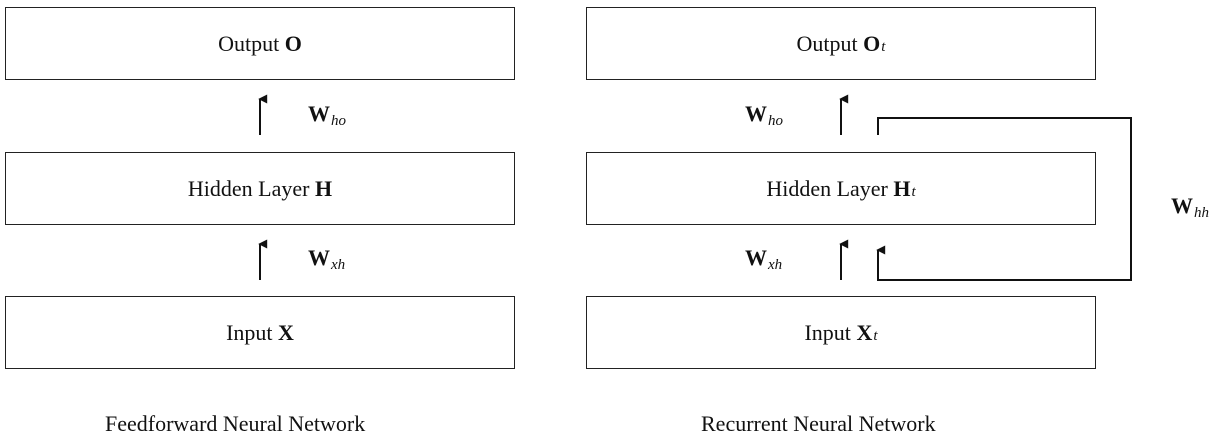  What do you see at coordinates (319, 113) in the screenshot?
I see `ff-weight-ho-symbol: W` at bounding box center [319, 113].